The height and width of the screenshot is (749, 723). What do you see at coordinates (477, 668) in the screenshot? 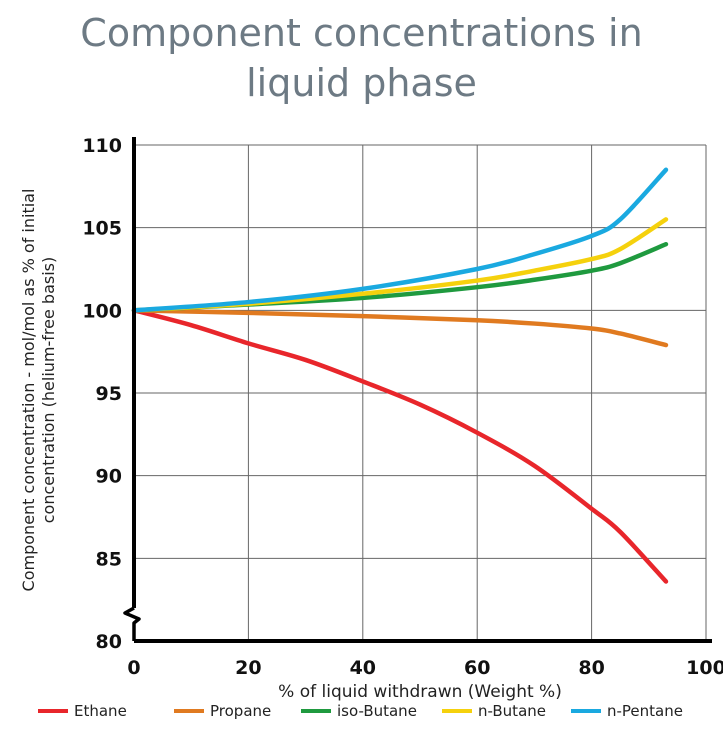
I see `x-tick-label: 60` at bounding box center [477, 668].